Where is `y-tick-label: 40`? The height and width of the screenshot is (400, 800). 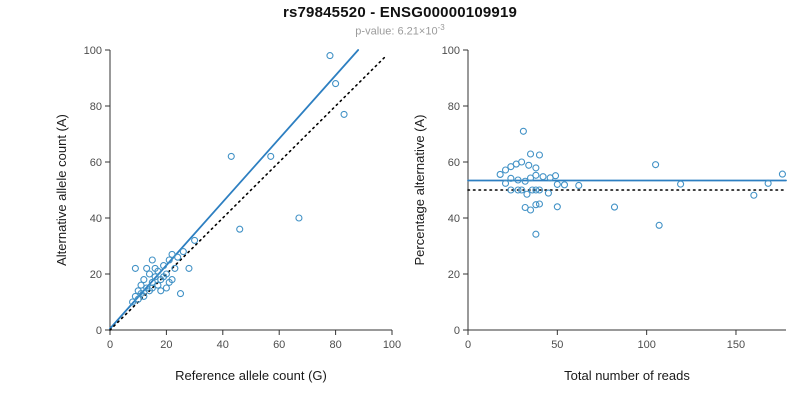
y-tick-label: 40 is located at coordinates (96, 219).